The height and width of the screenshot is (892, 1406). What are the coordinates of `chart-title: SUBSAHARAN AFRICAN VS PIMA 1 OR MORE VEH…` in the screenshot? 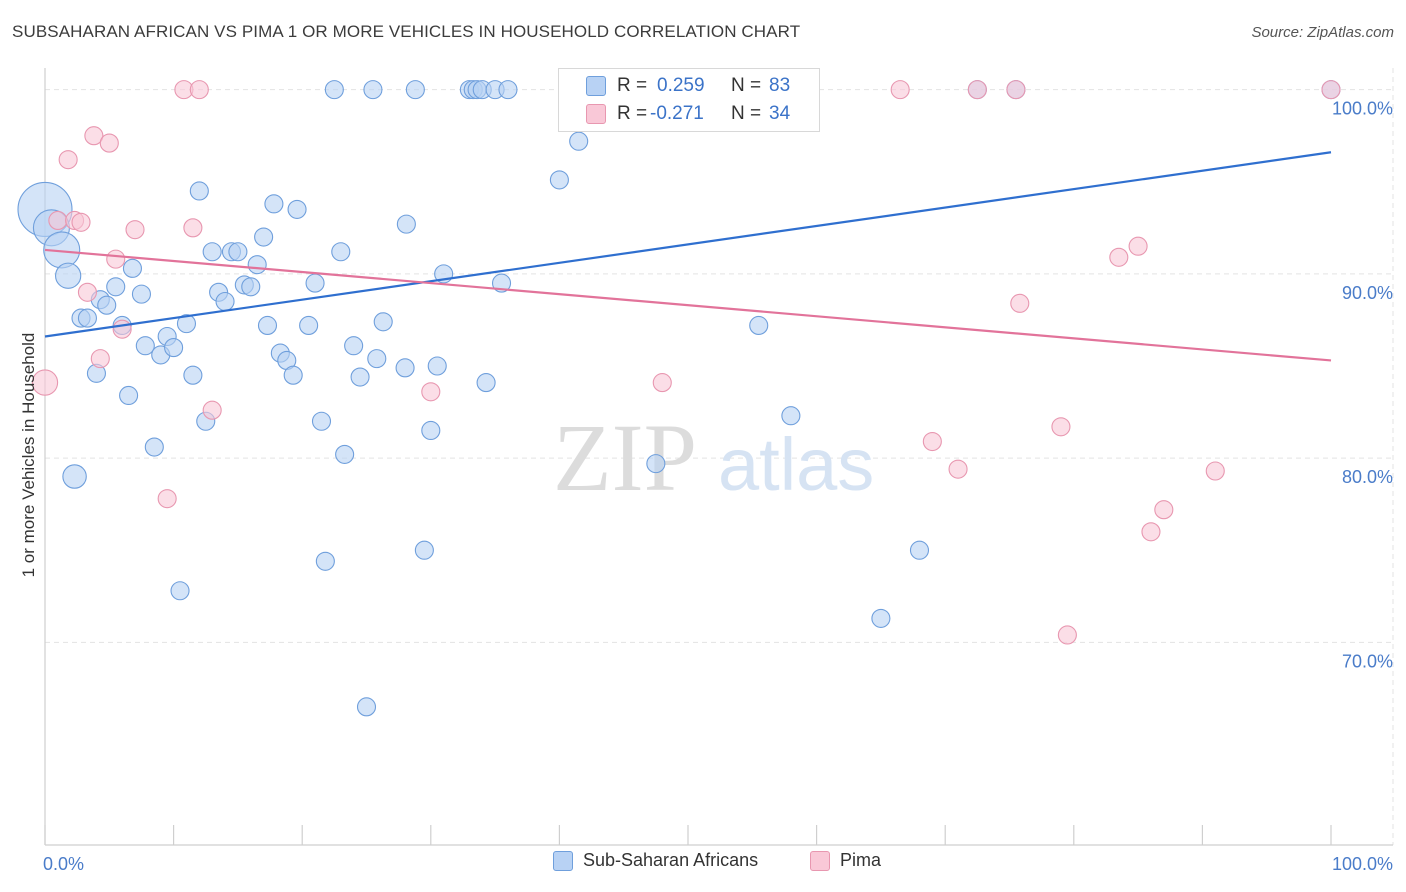 It's located at (406, 31).